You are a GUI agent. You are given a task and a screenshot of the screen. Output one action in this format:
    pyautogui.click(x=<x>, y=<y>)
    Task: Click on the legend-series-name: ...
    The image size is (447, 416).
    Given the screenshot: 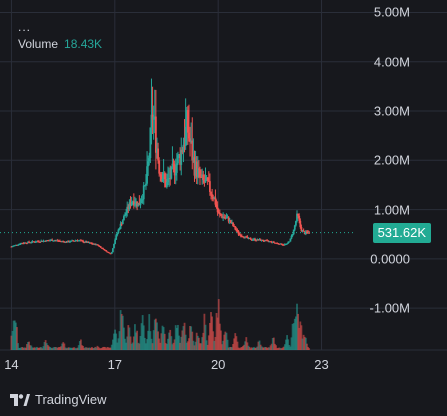 What is the action you would take?
    pyautogui.click(x=25, y=27)
    